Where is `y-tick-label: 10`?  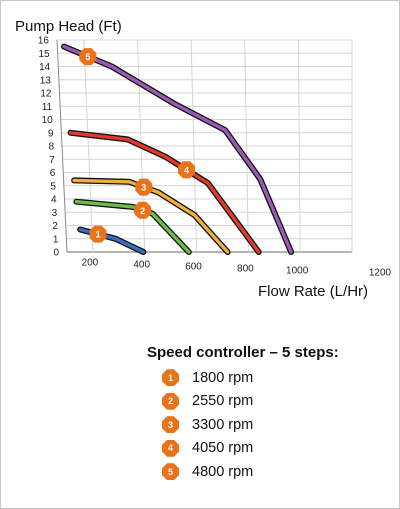 y-tick-label: 10 is located at coordinates (48, 120).